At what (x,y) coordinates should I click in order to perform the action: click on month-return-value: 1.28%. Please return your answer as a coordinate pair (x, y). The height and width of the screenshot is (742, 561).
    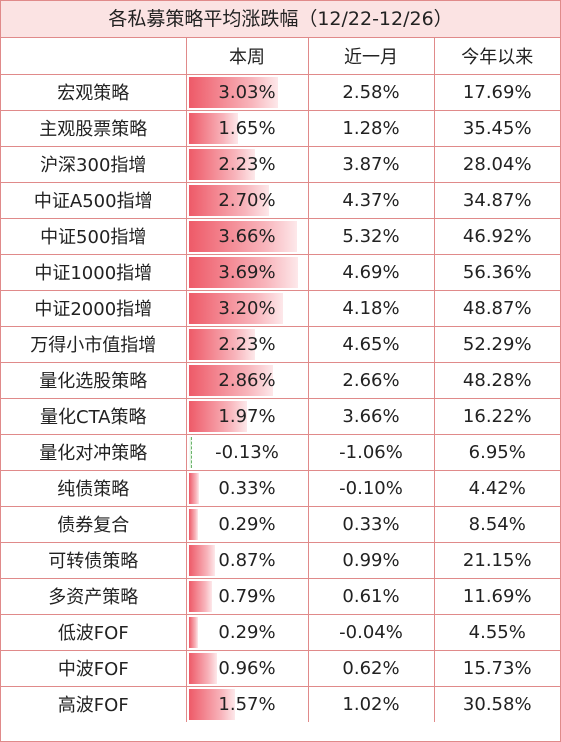
    Looking at the image, I should click on (370, 128).